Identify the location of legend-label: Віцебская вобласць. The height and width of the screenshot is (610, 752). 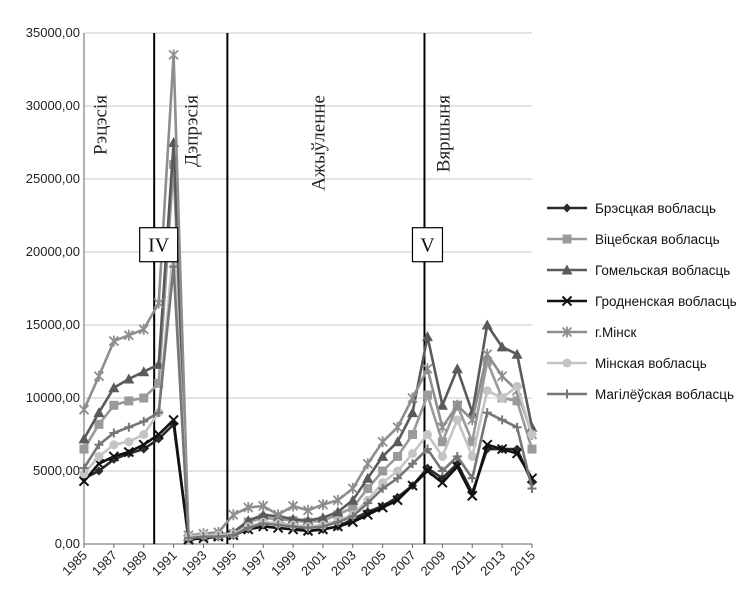
(657, 239).